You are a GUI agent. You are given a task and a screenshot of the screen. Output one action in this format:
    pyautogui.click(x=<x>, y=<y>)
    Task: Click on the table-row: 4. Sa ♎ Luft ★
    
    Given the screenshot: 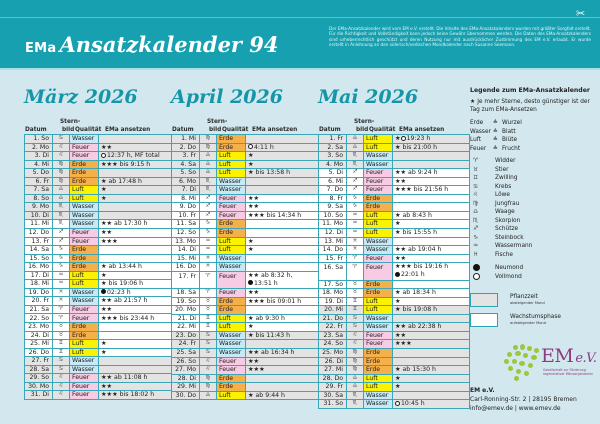 What is the action you would take?
    pyautogui.click(x=247, y=164)
    